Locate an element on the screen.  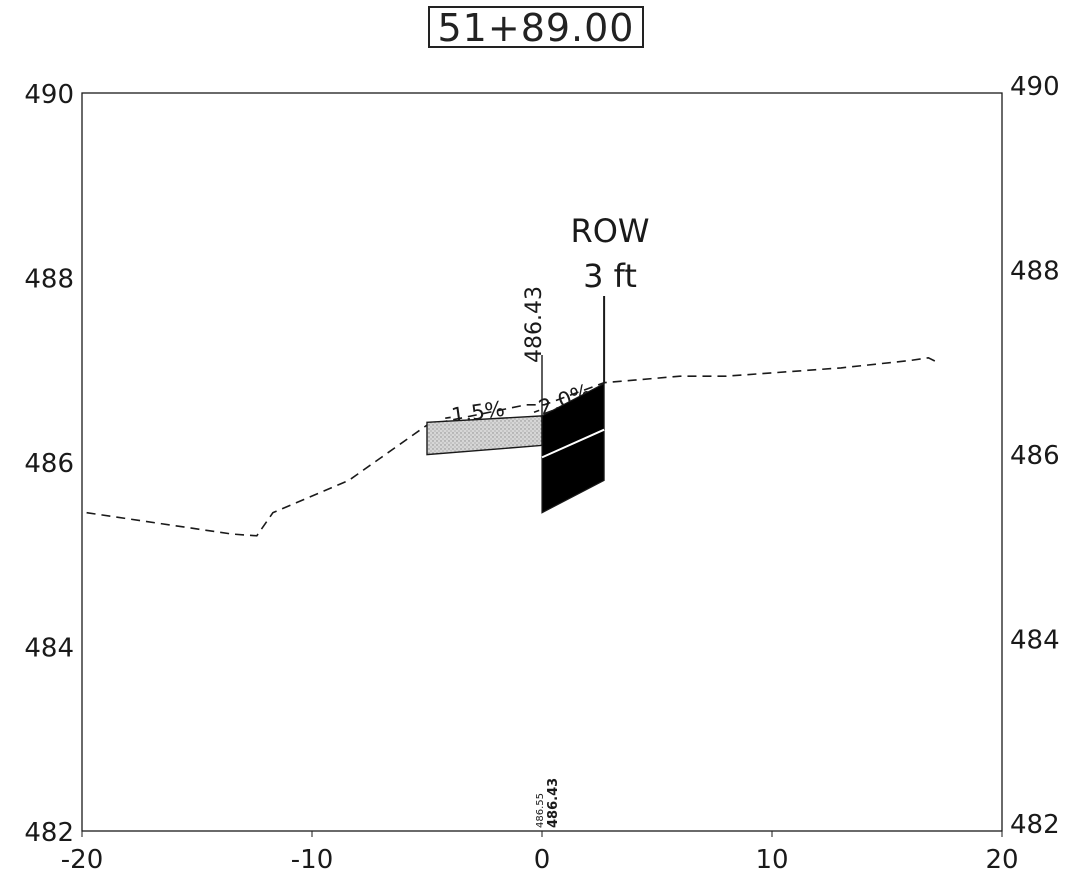
y-tick-label-right: 486 is located at coordinates (1035, 456).